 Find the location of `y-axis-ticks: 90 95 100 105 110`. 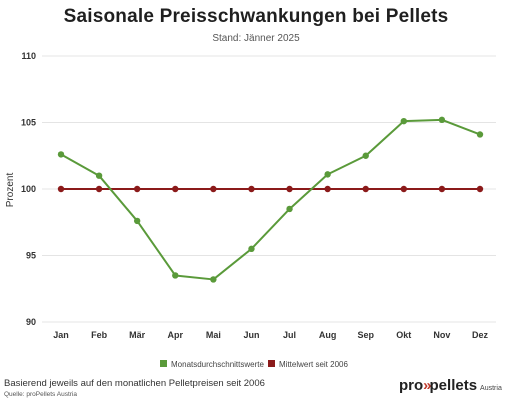

y-axis-ticks: 90 95 100 105 110 is located at coordinates (28, 189).